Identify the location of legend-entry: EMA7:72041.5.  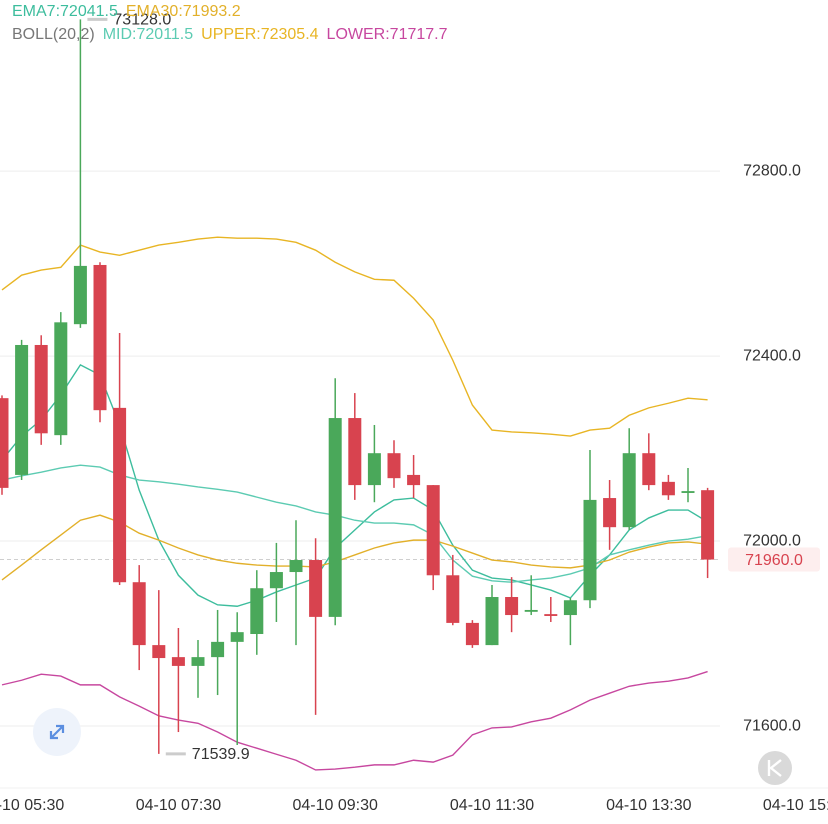
(65, 11).